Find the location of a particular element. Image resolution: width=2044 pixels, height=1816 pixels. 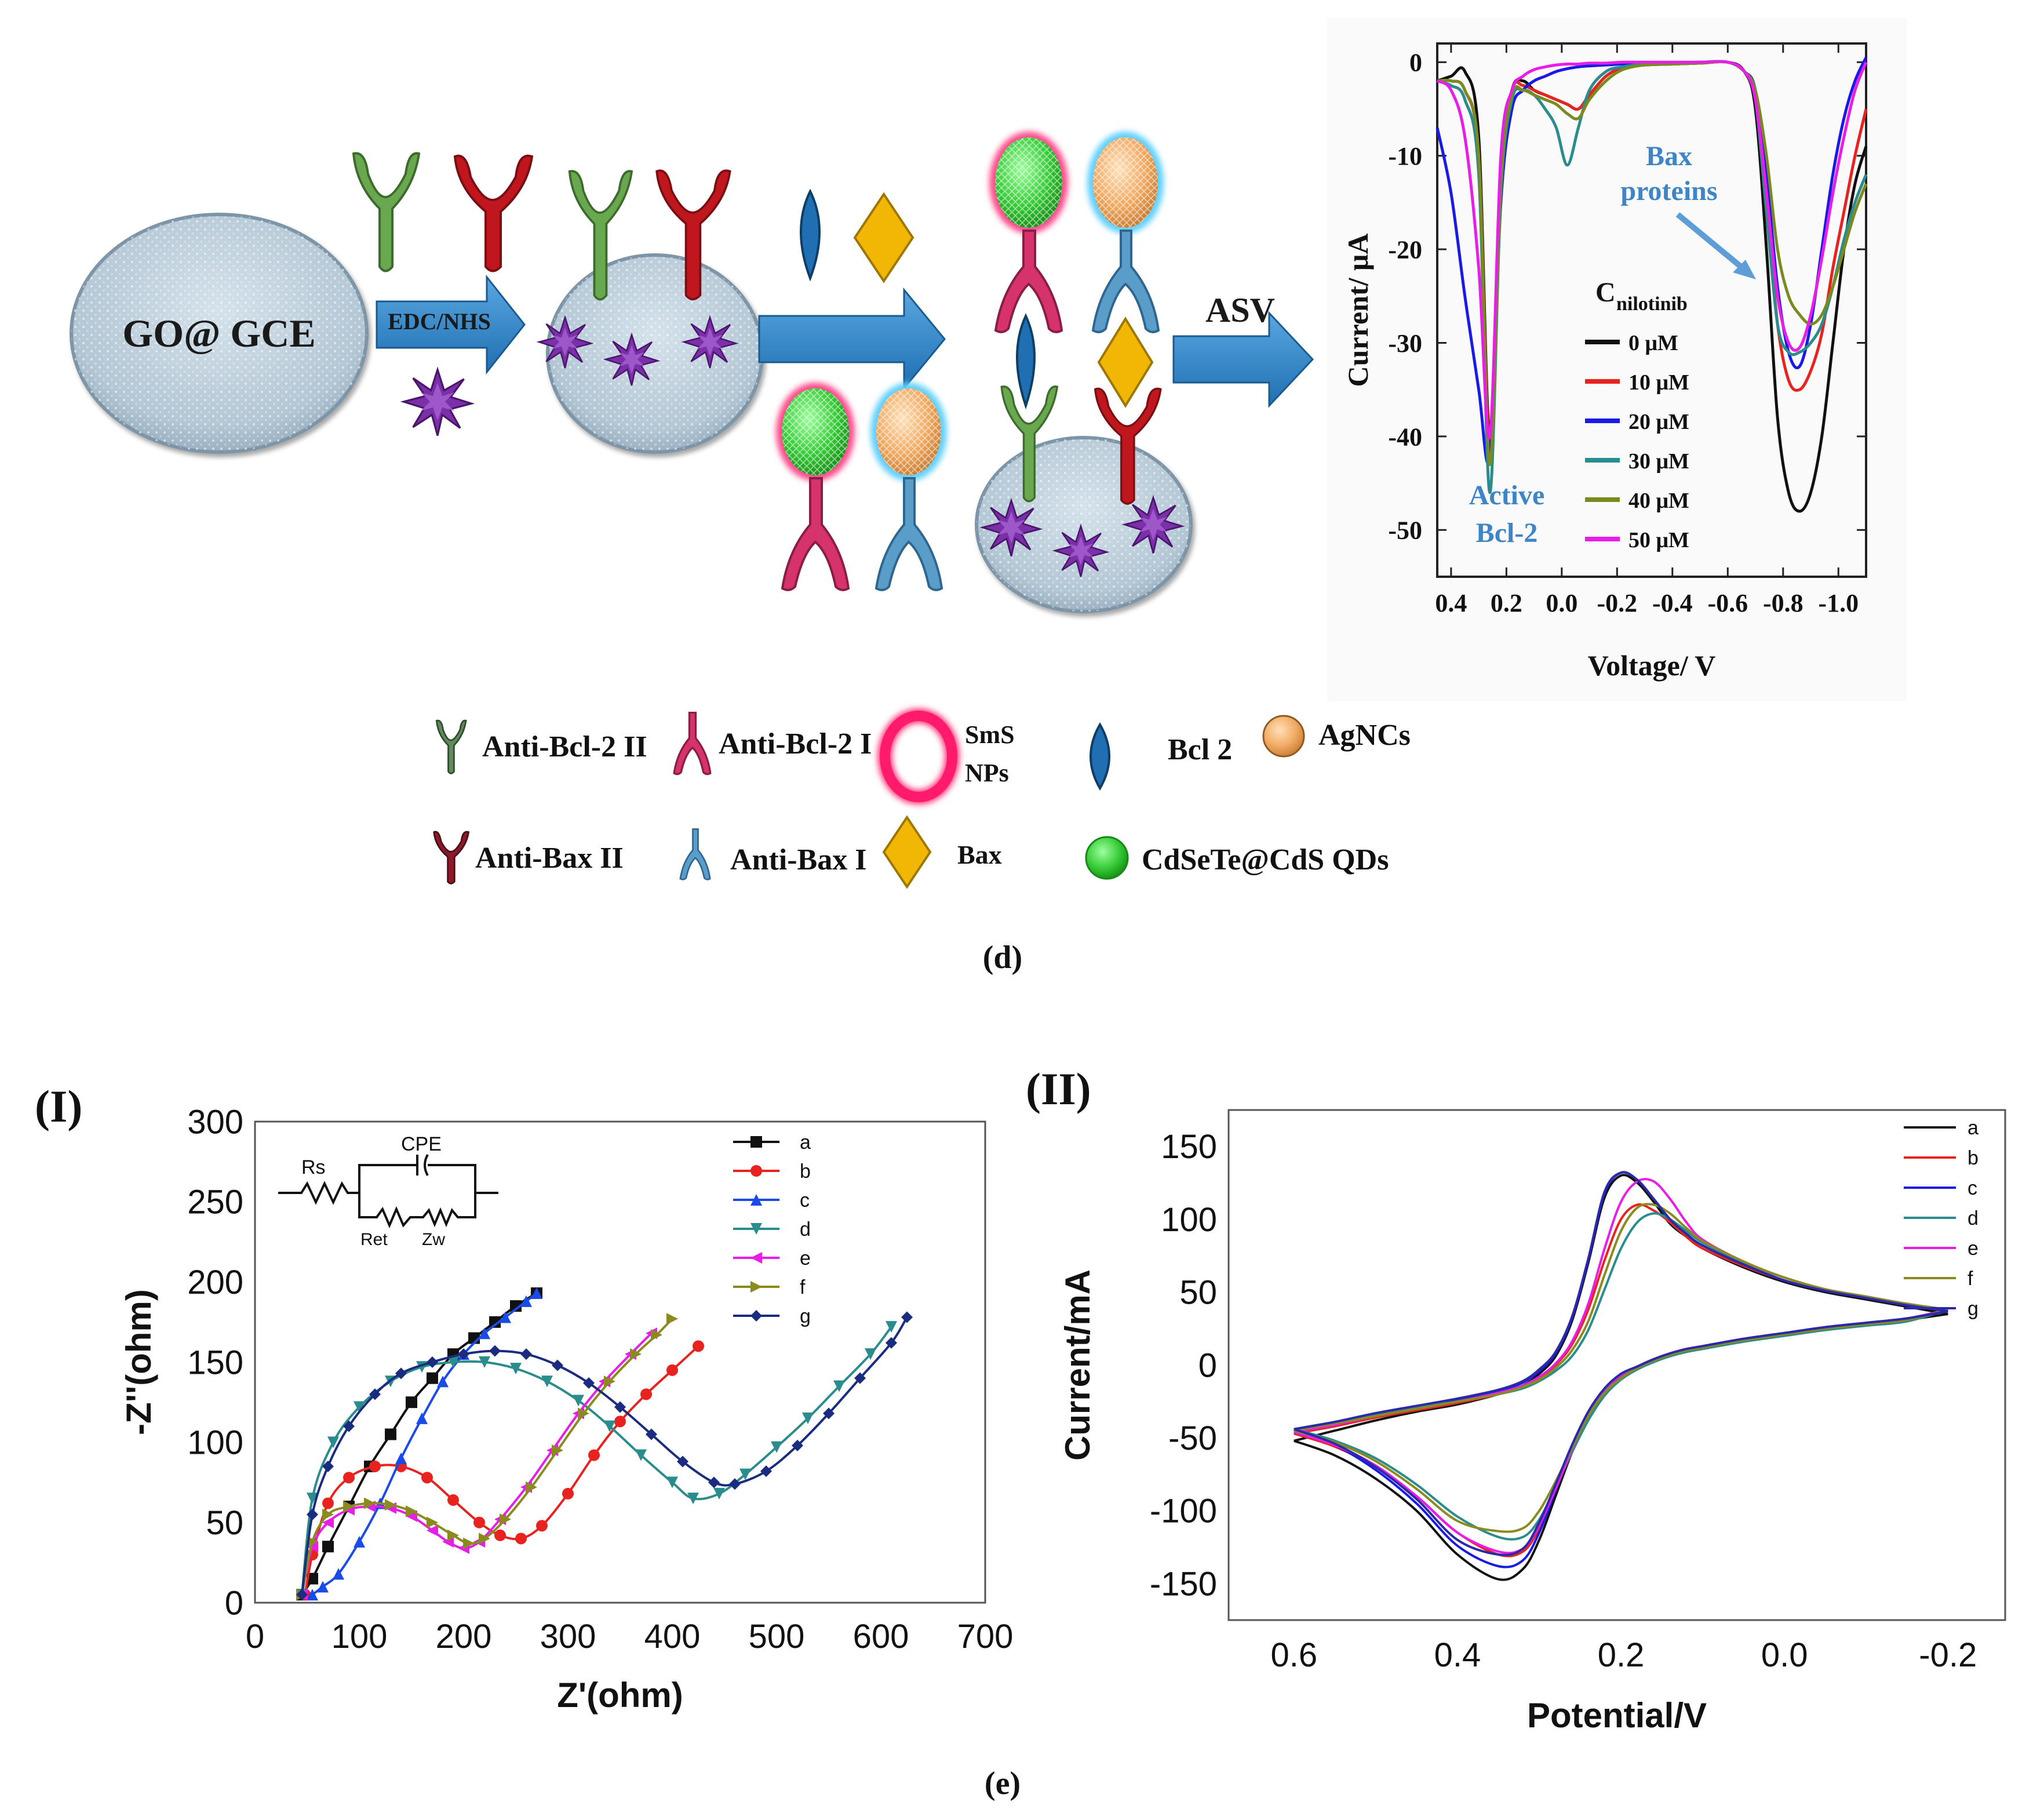

cv-forward-scan-e is located at coordinates (1621, 1306).